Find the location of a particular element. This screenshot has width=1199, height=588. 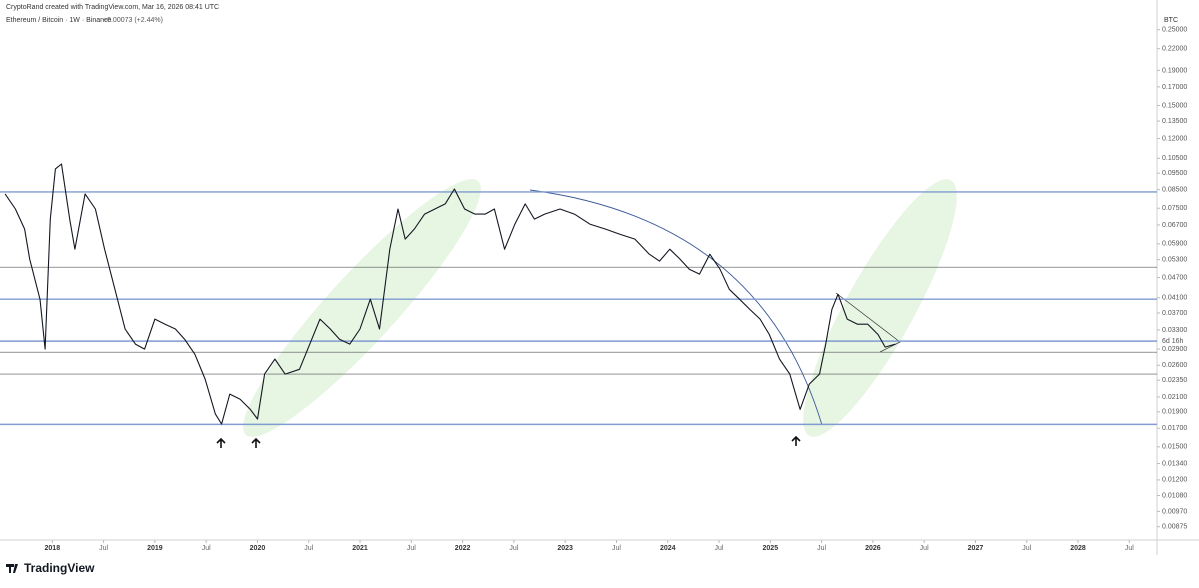

y-tick-label: 0.19000 is located at coordinates (1174, 70).